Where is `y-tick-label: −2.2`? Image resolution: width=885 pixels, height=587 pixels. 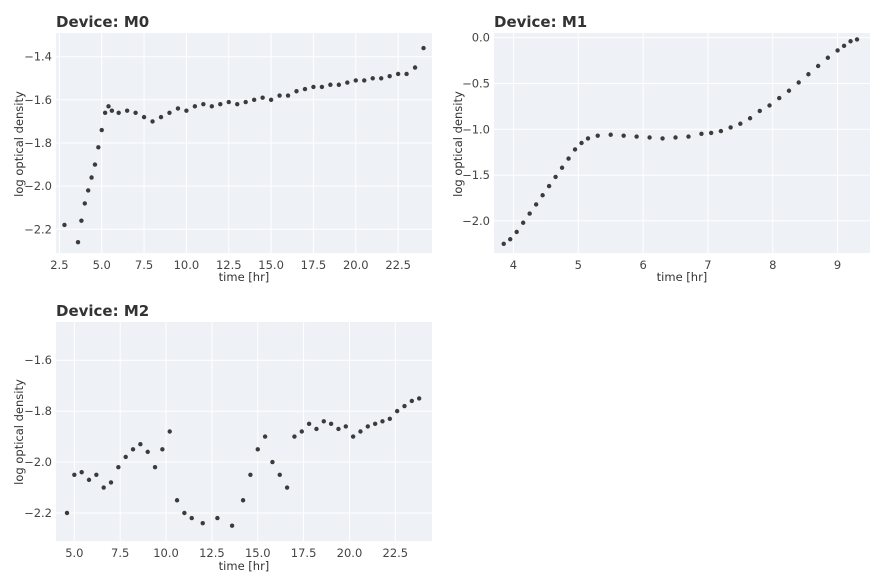 y-tick-label: −2.2 is located at coordinates (38, 229).